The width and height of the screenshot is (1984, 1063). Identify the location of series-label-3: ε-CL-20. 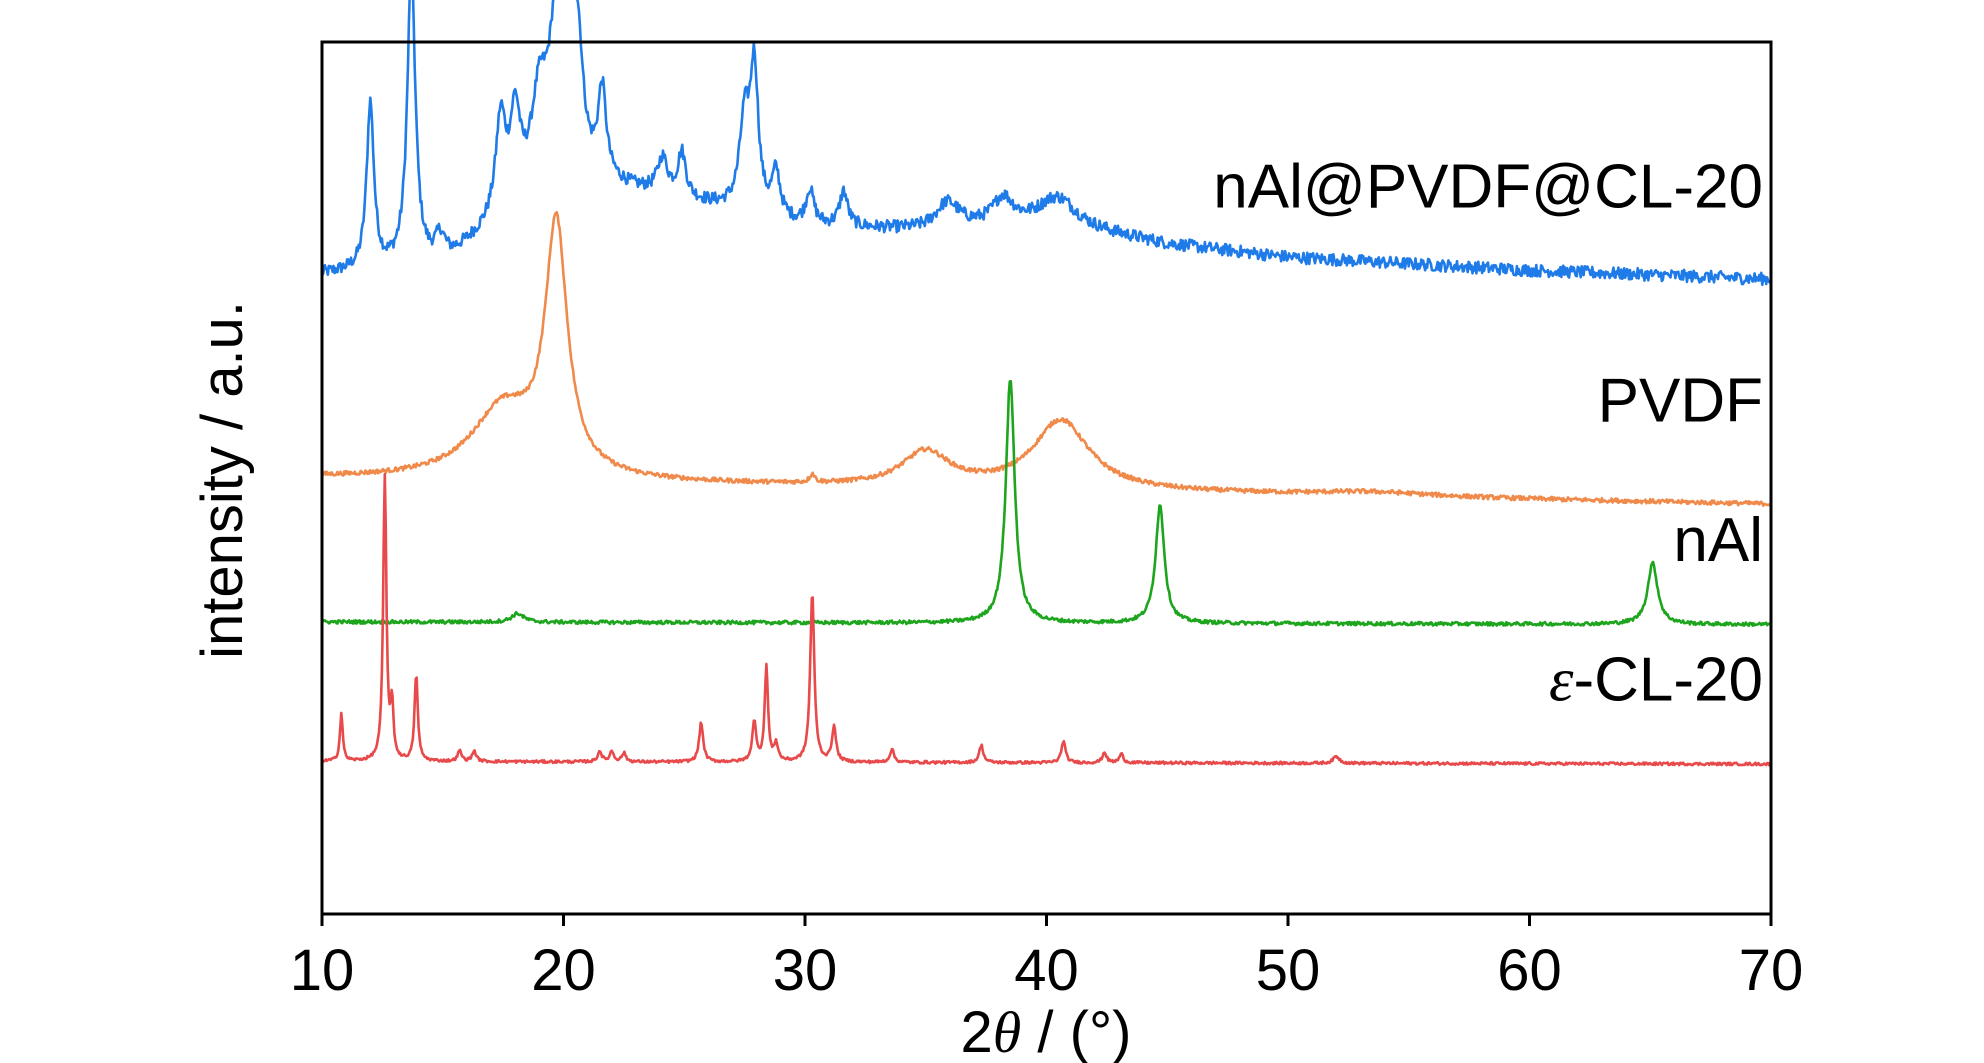
(1656, 679).